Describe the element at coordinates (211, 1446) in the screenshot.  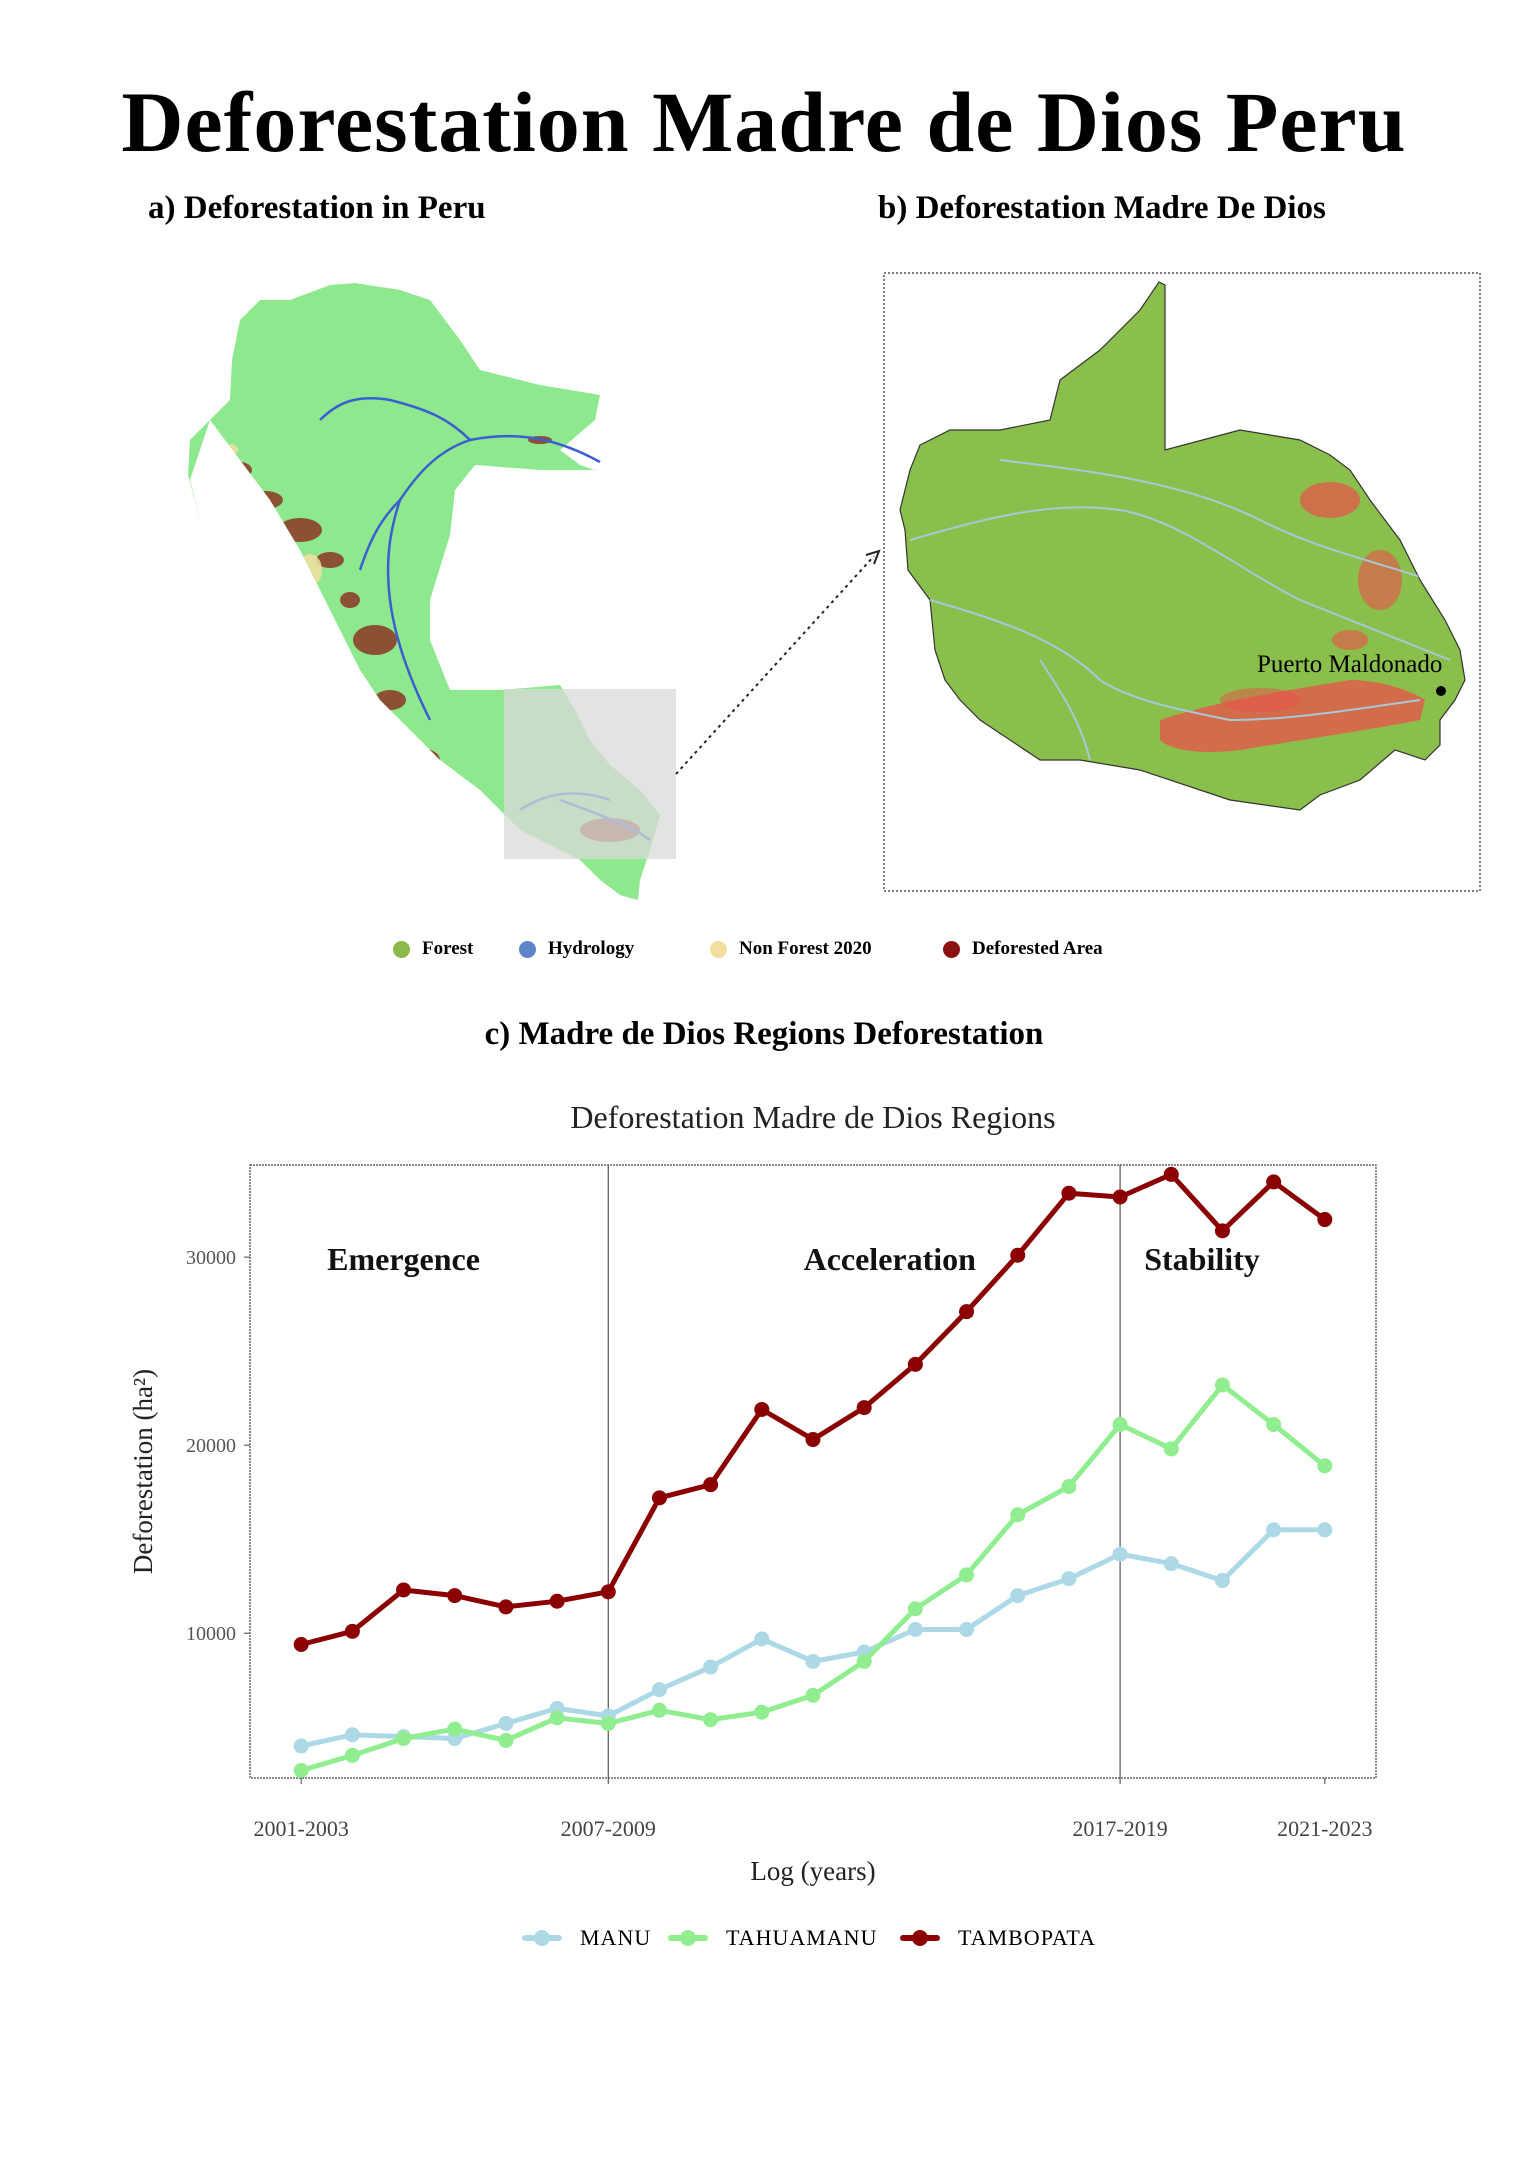
I see `y-tick-label-20000: 20000` at that location.